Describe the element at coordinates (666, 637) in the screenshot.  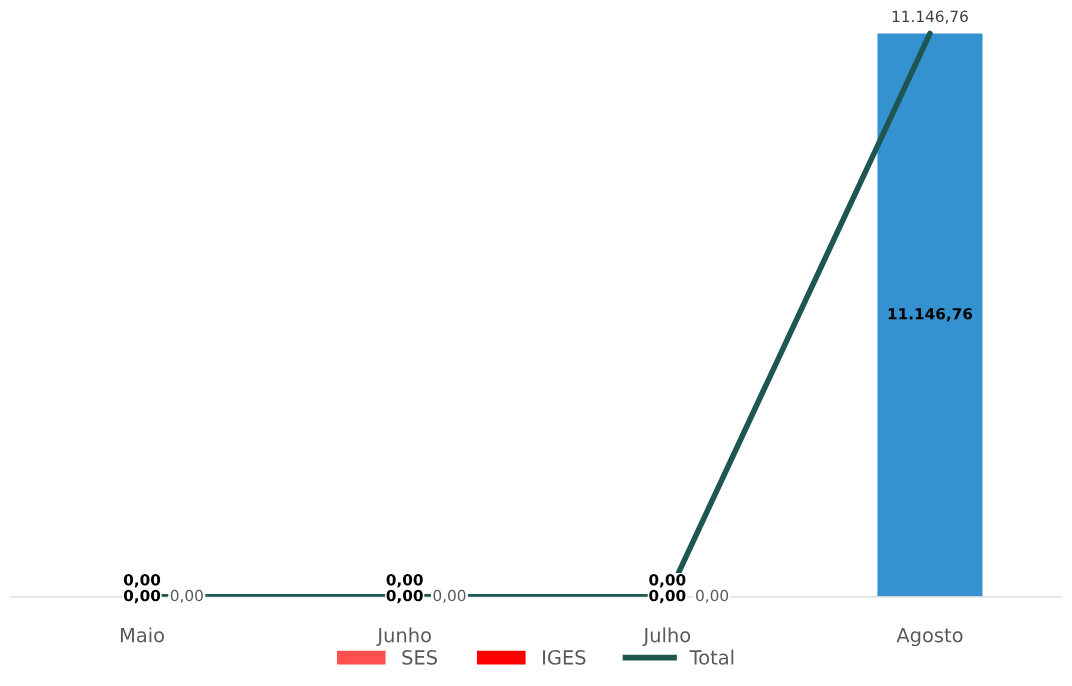
I see `x-tick-label: Julho` at that location.